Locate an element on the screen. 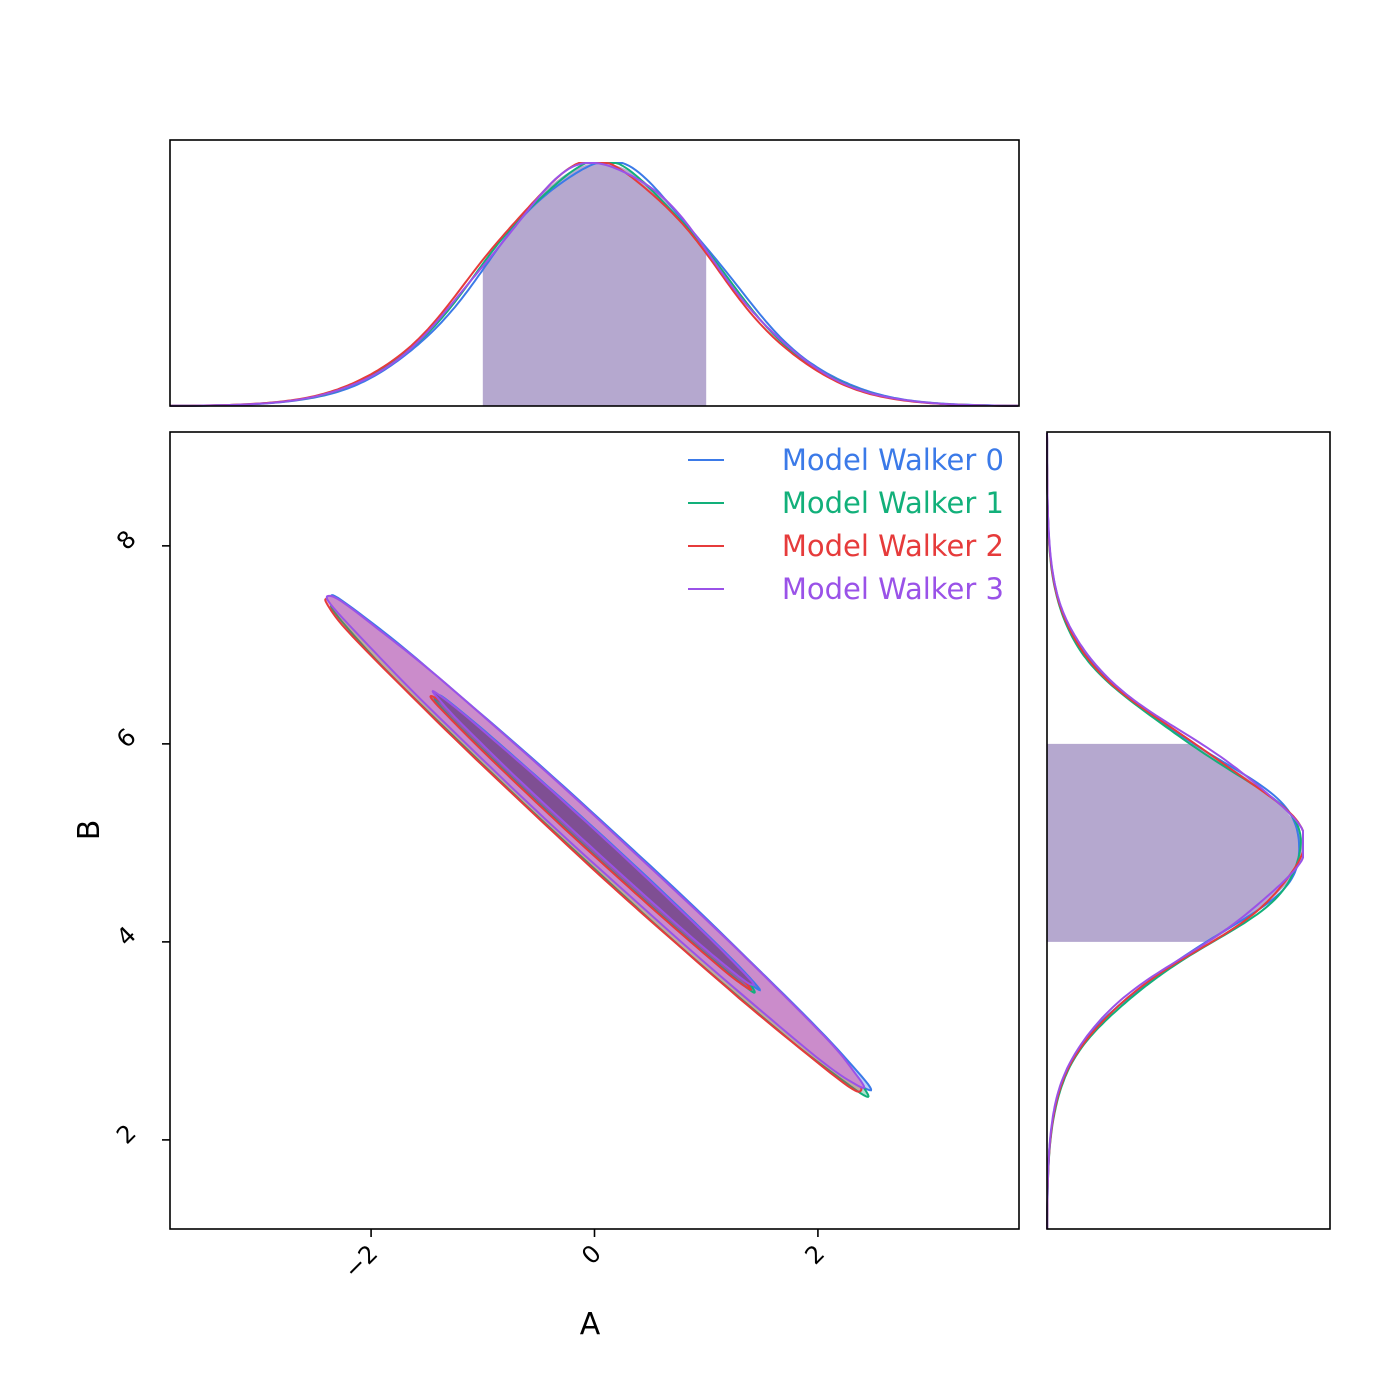 The height and width of the screenshot is (1400, 1400). y-axis-label: B is located at coordinates (89, 830).